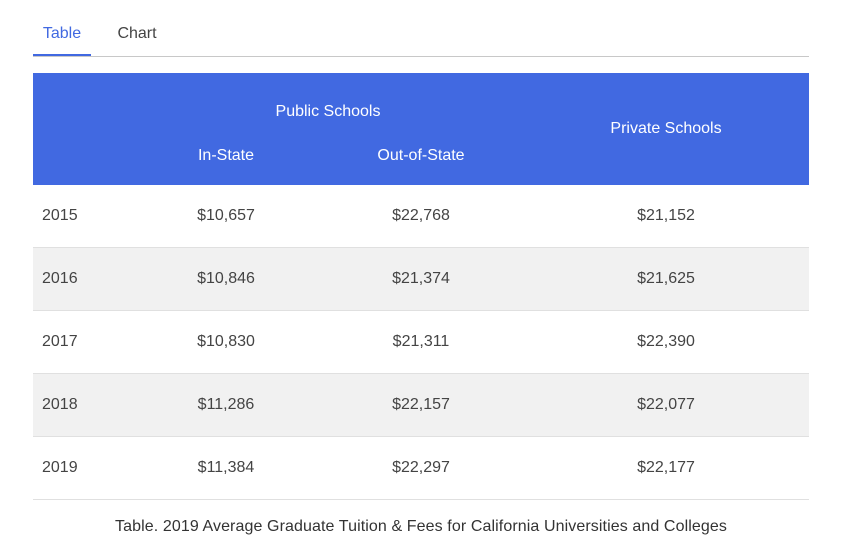 The width and height of the screenshot is (859, 554). Describe the element at coordinates (666, 216) in the screenshot. I see `cell-private: $21,152` at that location.